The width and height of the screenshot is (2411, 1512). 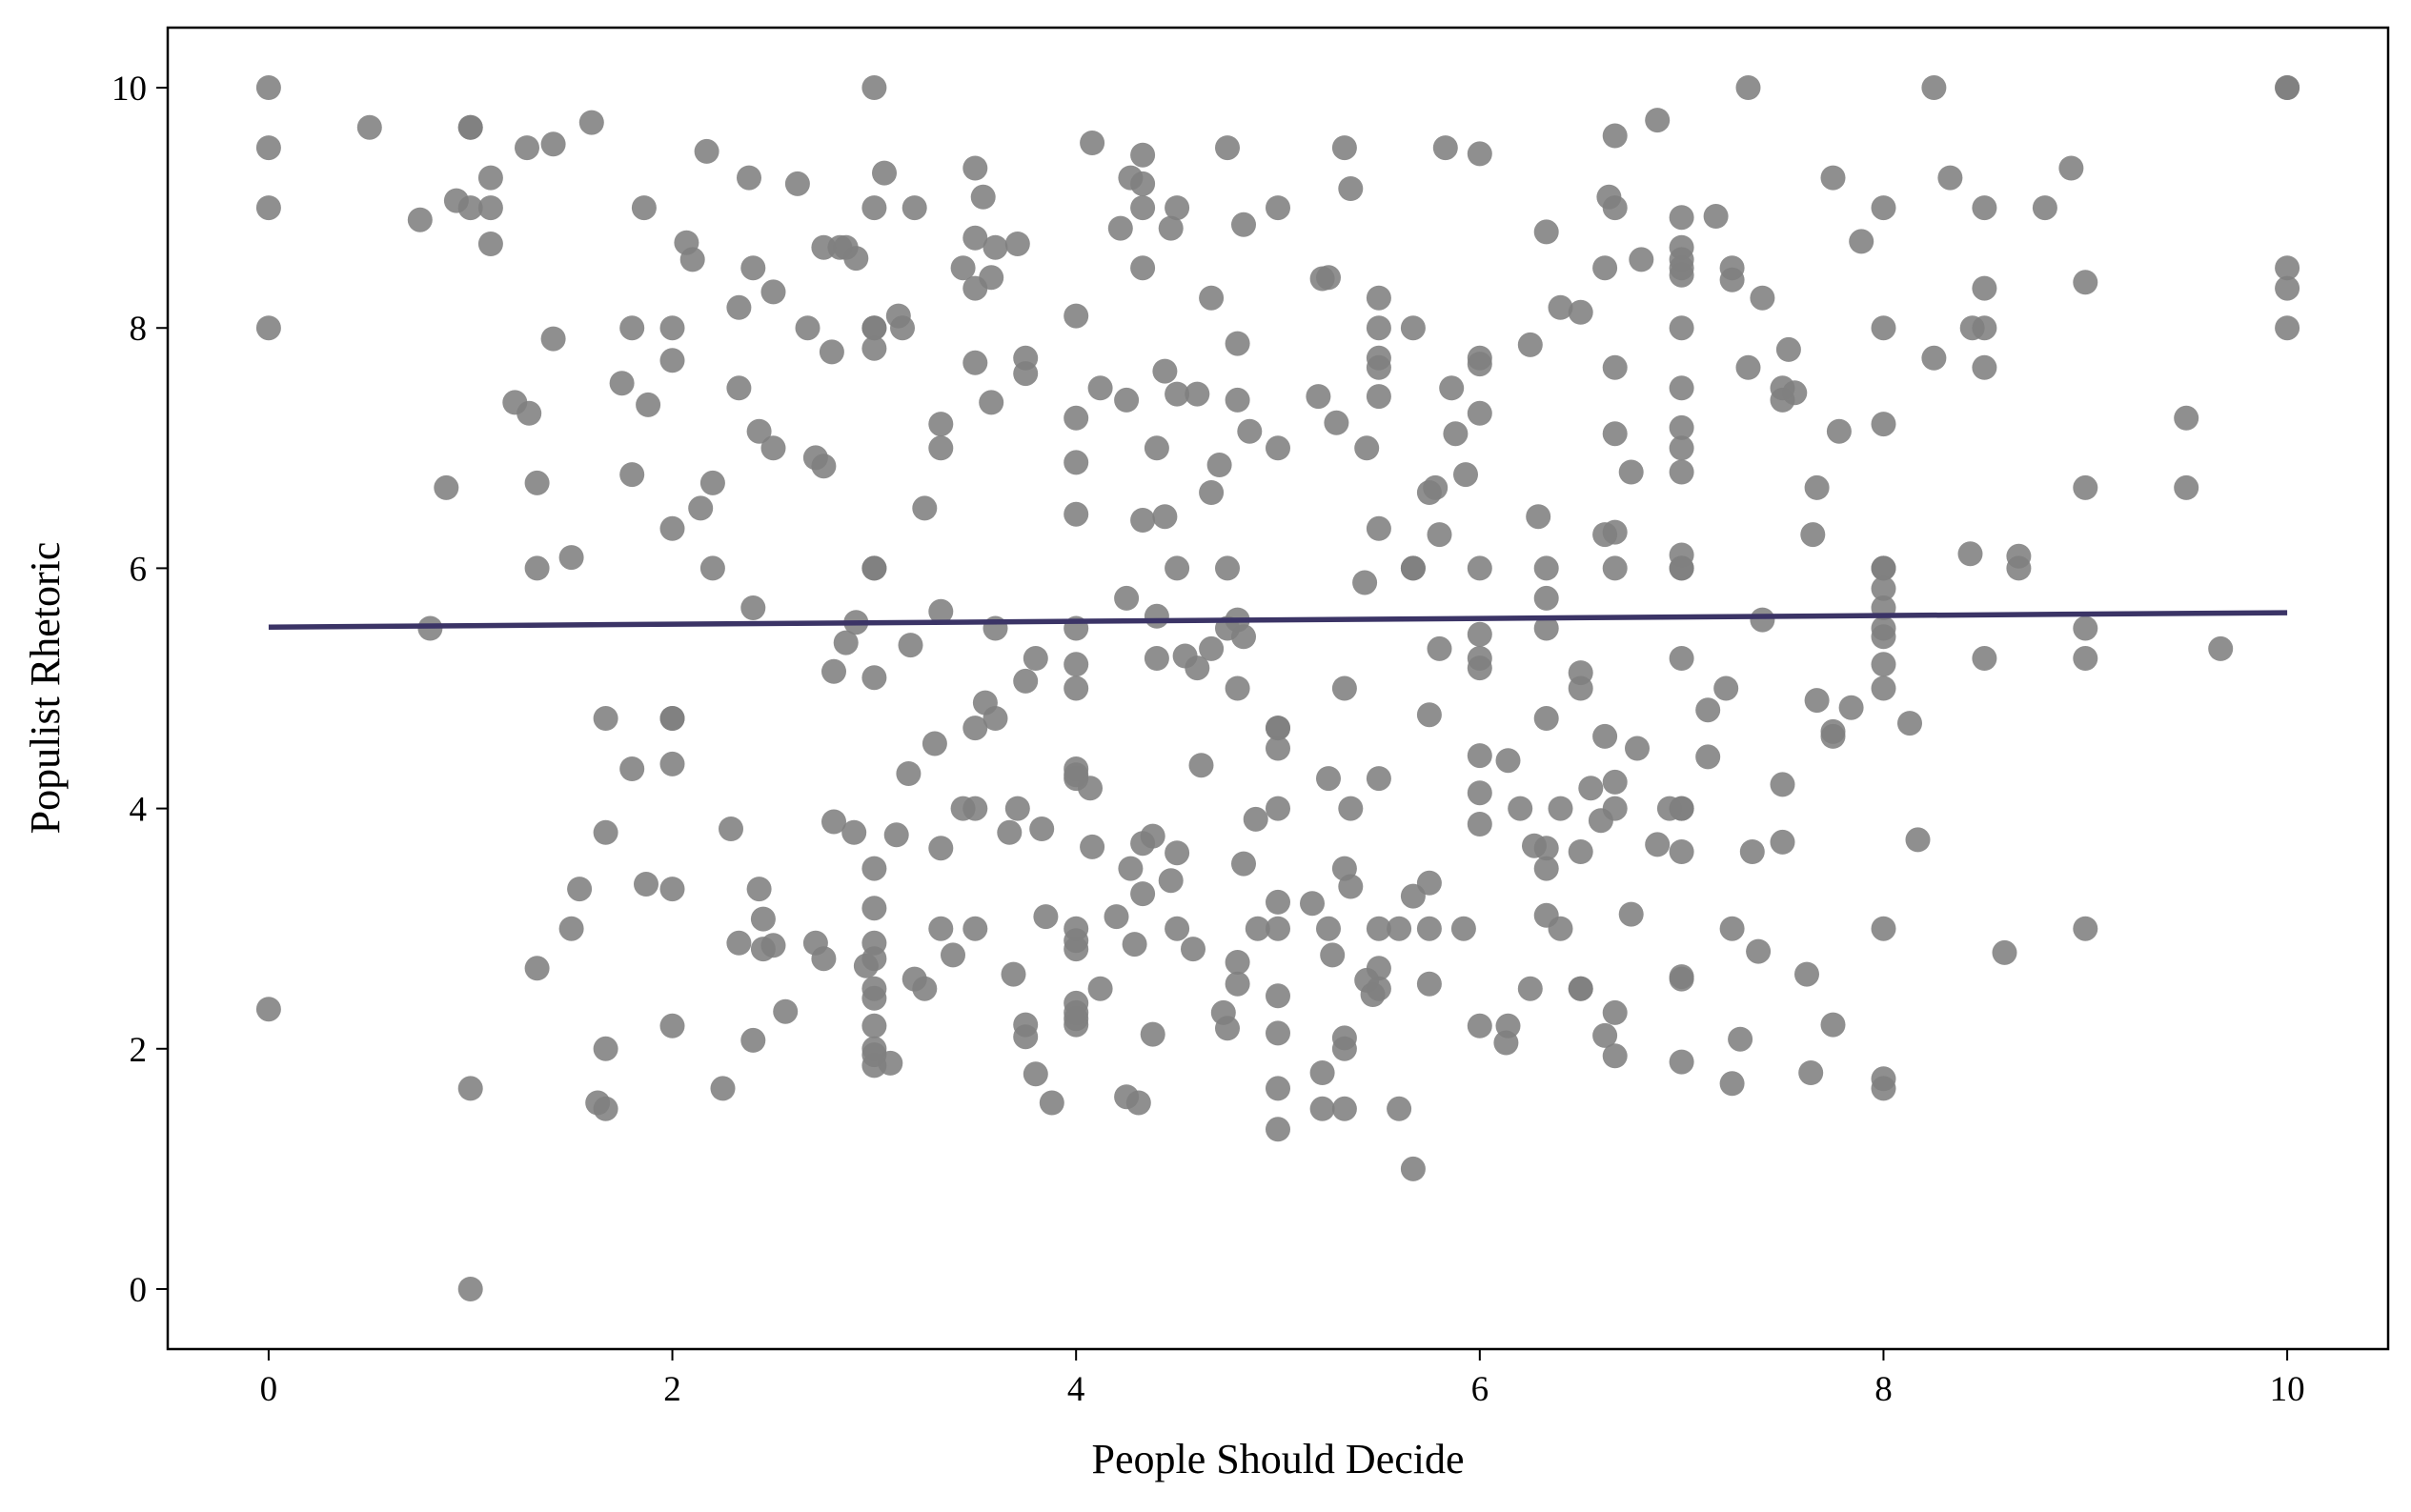 I want to click on x-tick-label: 0, so click(x=269, y=1389).